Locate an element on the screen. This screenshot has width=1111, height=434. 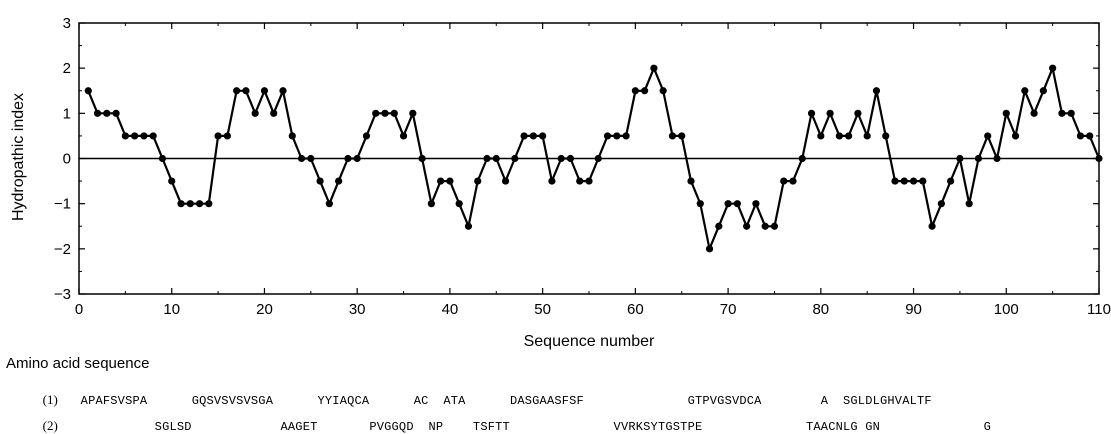
x-tick-label: 90 is located at coordinates (913, 309).